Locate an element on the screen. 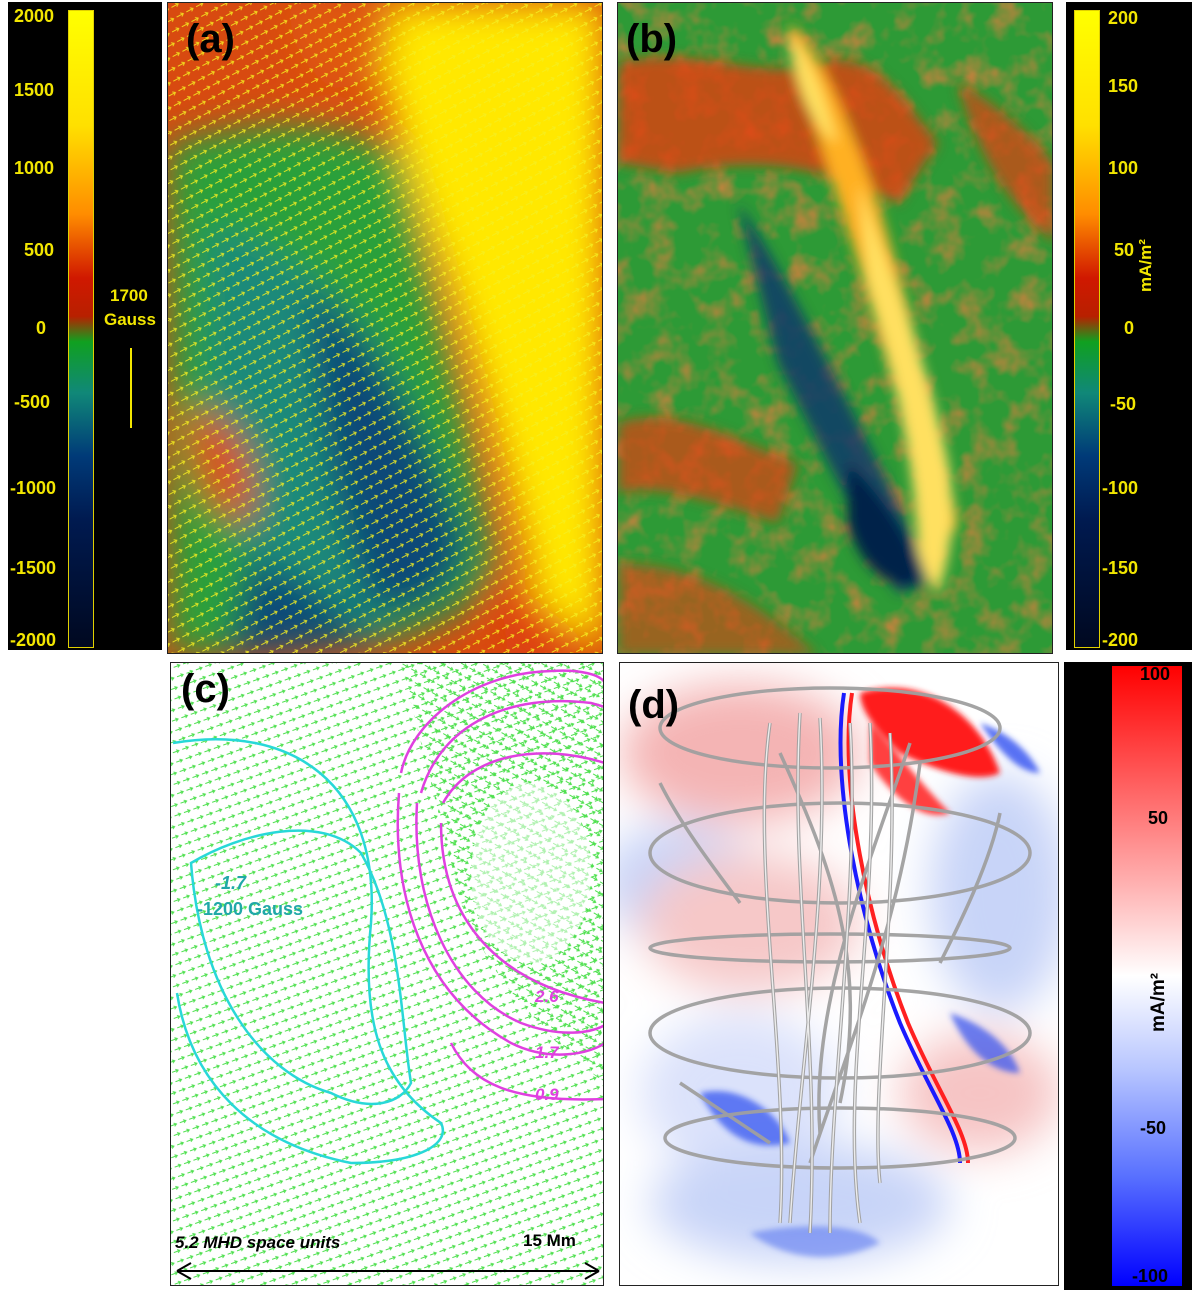  tick-label: -200 is located at coordinates (1120, 640).